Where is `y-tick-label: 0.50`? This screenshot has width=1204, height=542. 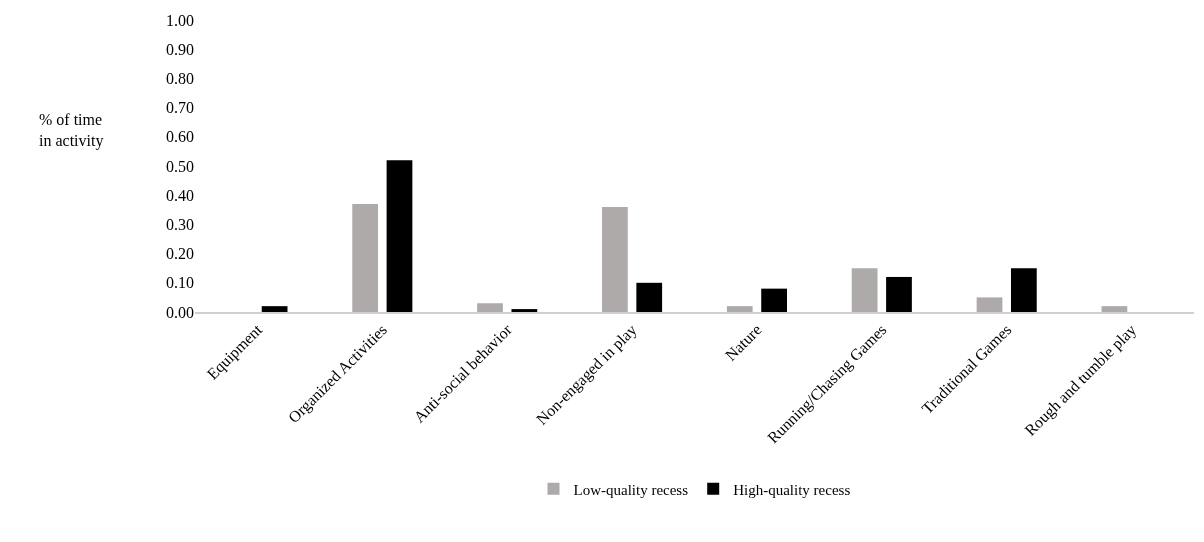 y-tick-label: 0.50 is located at coordinates (180, 166).